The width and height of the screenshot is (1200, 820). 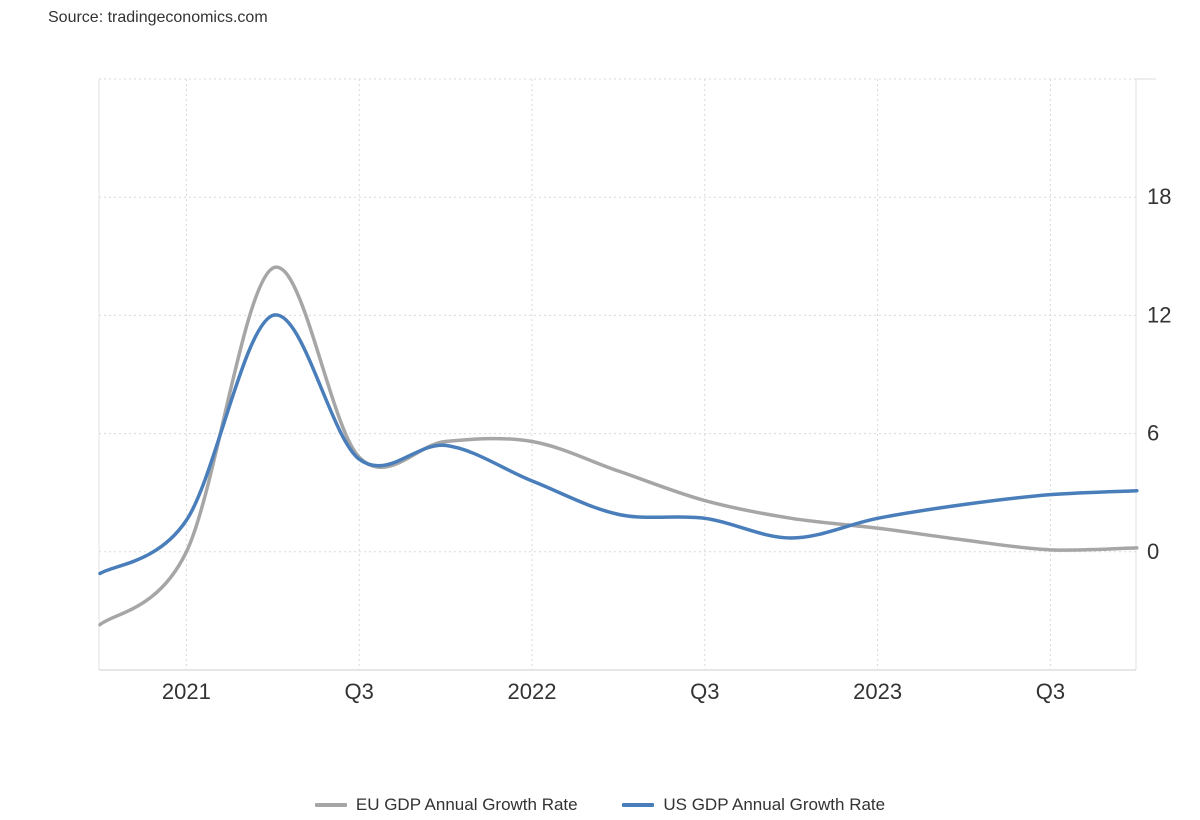 What do you see at coordinates (638, 805) in the screenshot?
I see `legend-swatch-us` at bounding box center [638, 805].